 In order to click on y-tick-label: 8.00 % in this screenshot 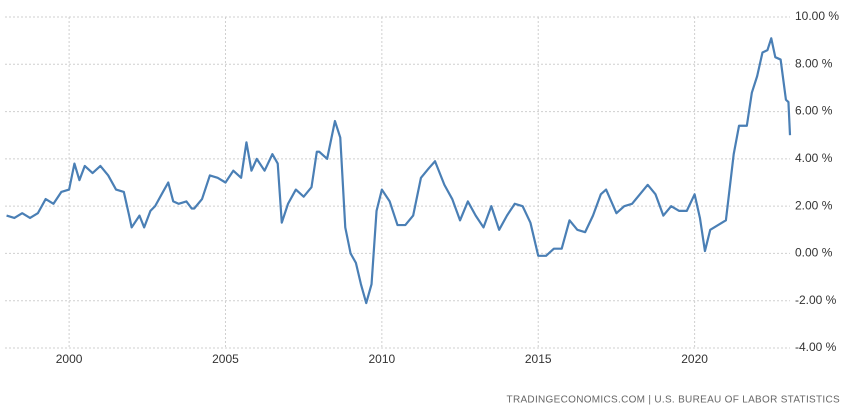, I will do `click(814, 63)`.